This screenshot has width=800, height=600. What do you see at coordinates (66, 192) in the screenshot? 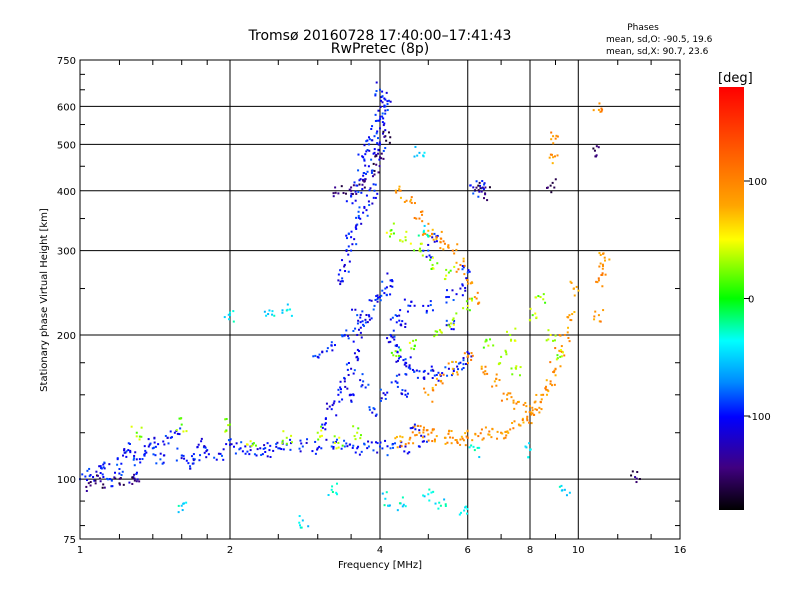
I see `y-tick-label: 400` at bounding box center [66, 192].